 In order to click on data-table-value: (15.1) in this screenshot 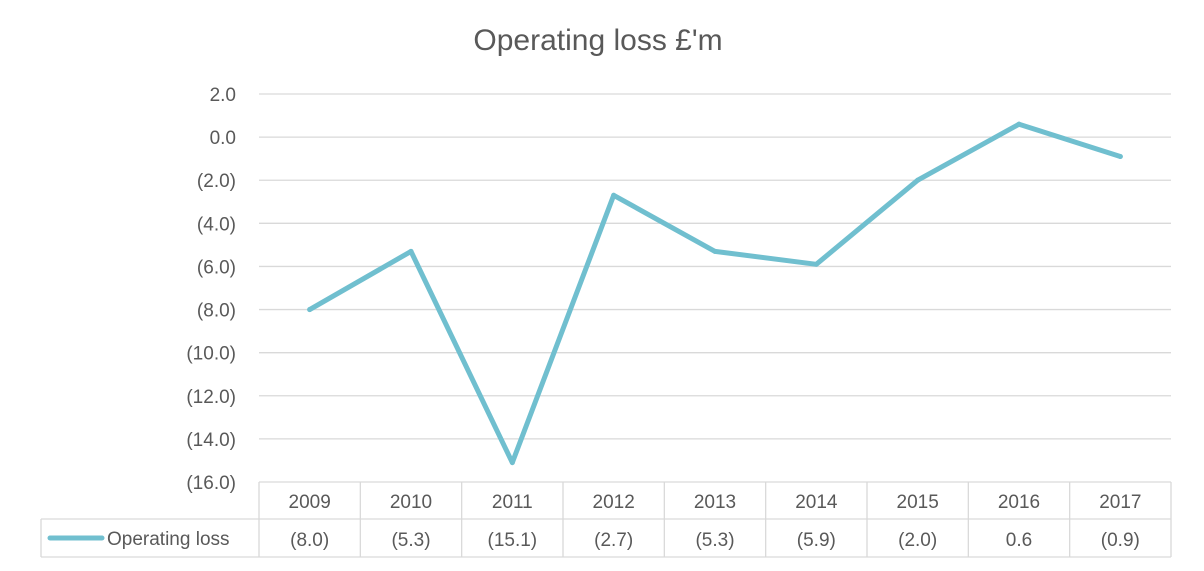, I will do `click(513, 540)`.